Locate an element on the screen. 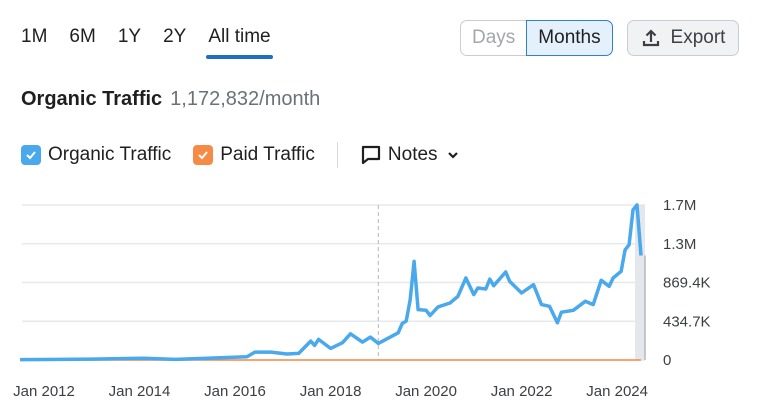  metric-title: Organic Traffic is located at coordinates (92, 99).